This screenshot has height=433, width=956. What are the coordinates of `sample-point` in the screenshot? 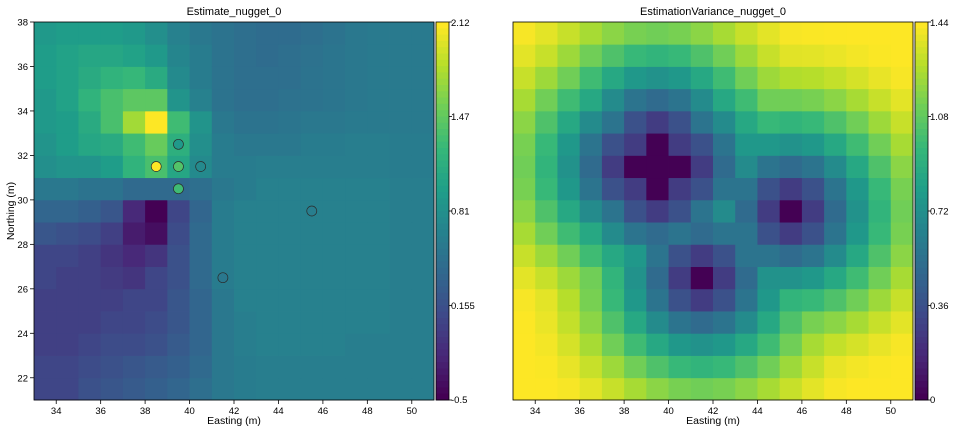 It's located at (178, 189).